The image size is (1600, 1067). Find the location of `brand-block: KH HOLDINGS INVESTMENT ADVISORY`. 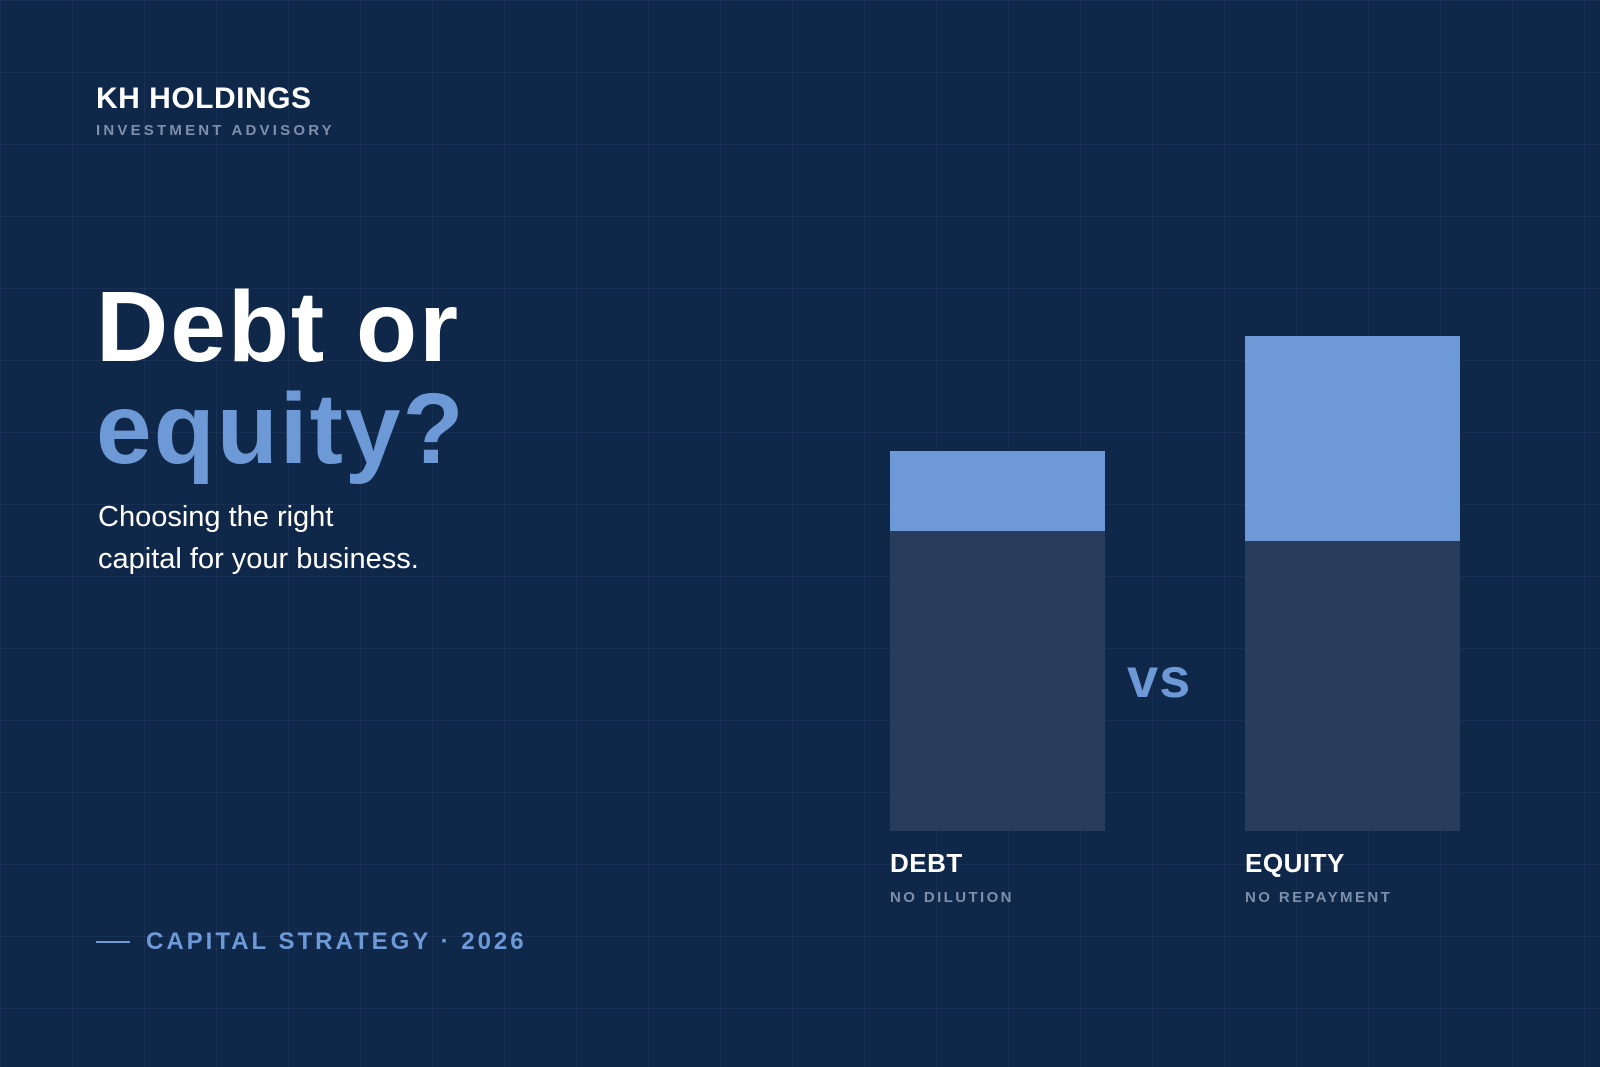

brand-block: KH HOLDINGS INVESTMENT ADVISORY is located at coordinates (215, 110).